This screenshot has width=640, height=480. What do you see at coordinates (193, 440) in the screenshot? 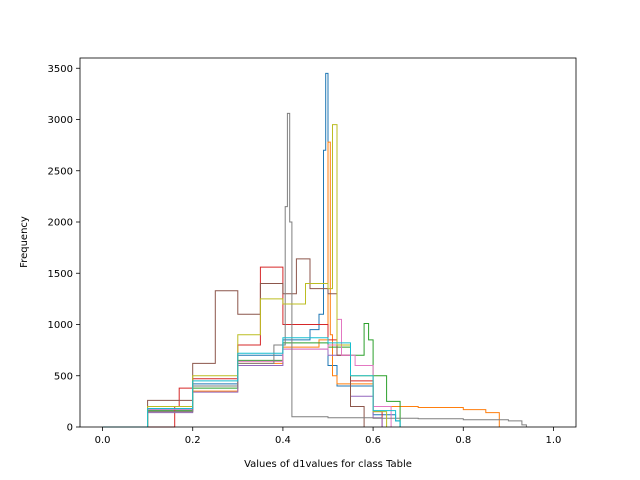
I see `x-tick-label: 0.2` at bounding box center [193, 440].